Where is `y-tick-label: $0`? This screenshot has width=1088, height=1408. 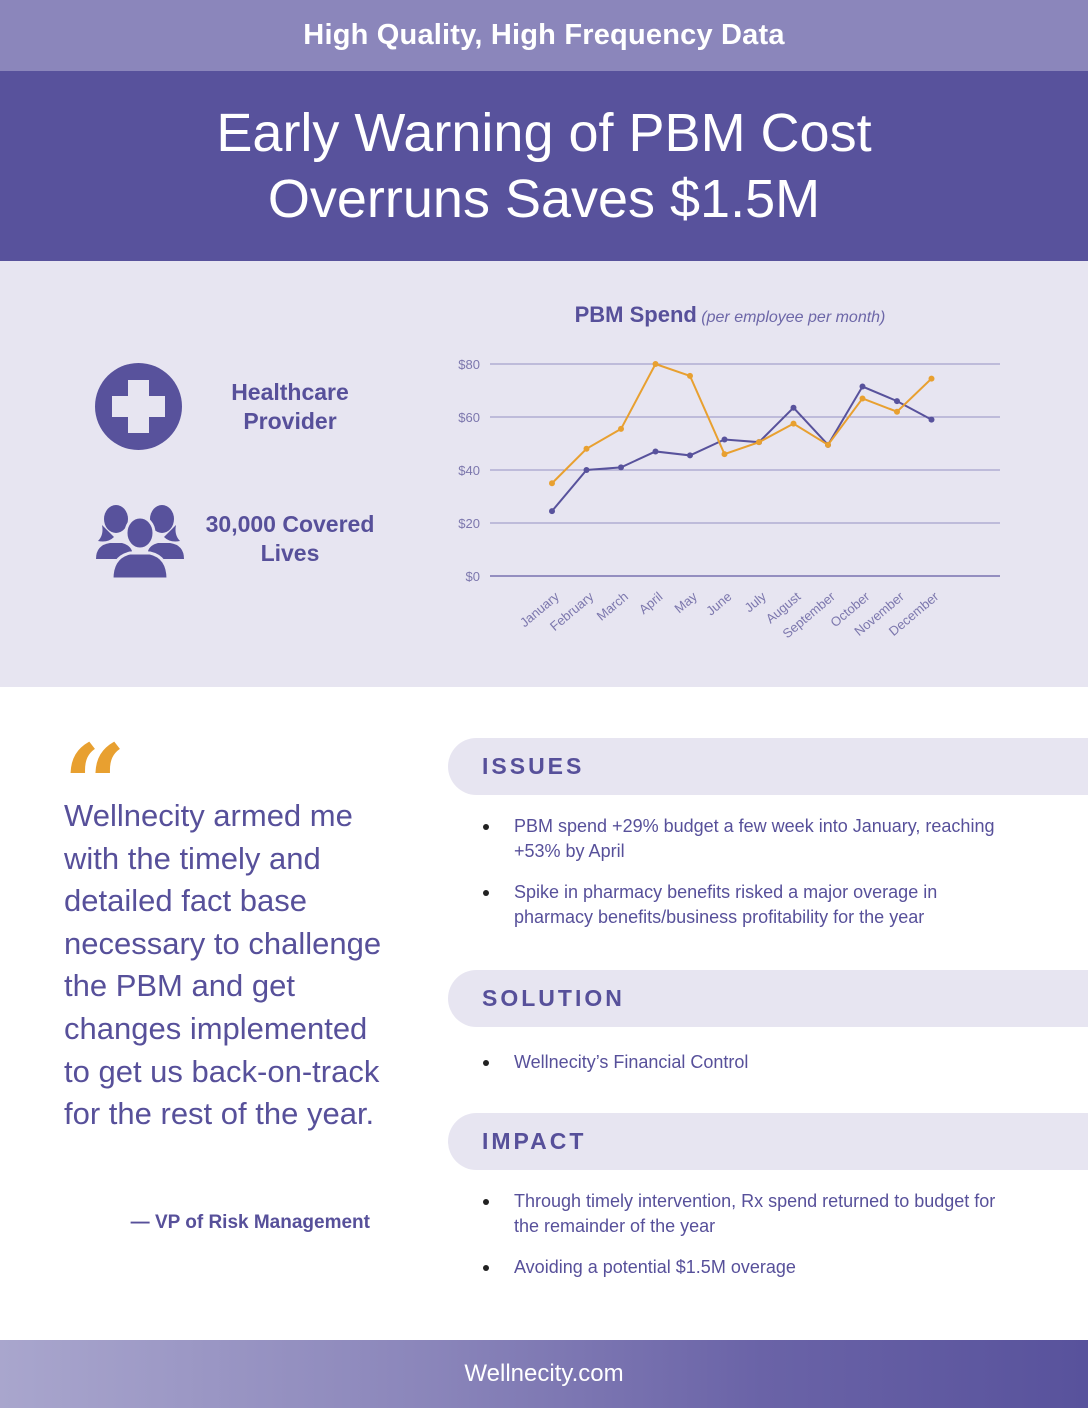
y-tick-label: $0 is located at coordinates (473, 576).